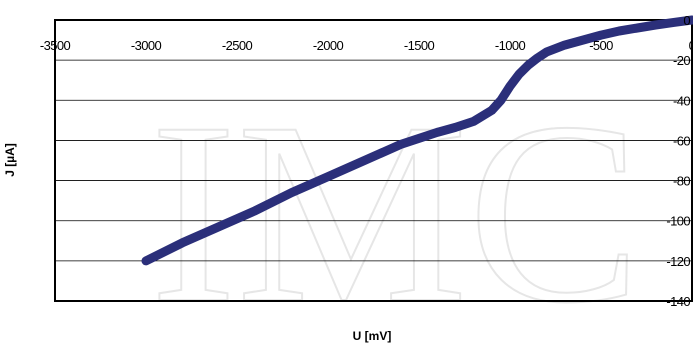 The height and width of the screenshot is (346, 693). I want to click on y-tick-label-1: -20, so click(681, 60).